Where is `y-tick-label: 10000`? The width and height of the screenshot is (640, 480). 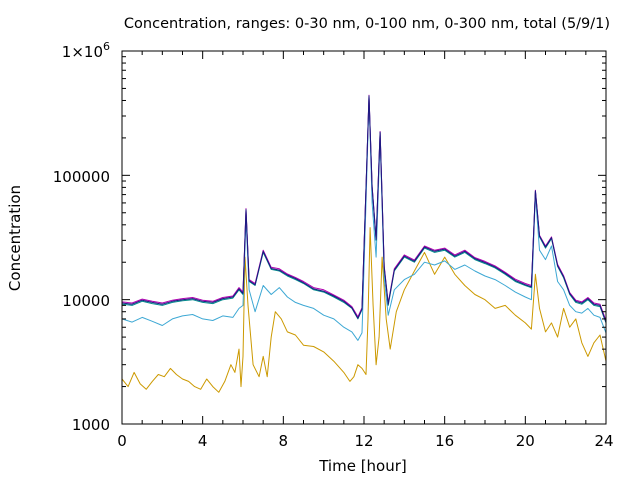 y-tick-label: 10000 is located at coordinates (86, 301).